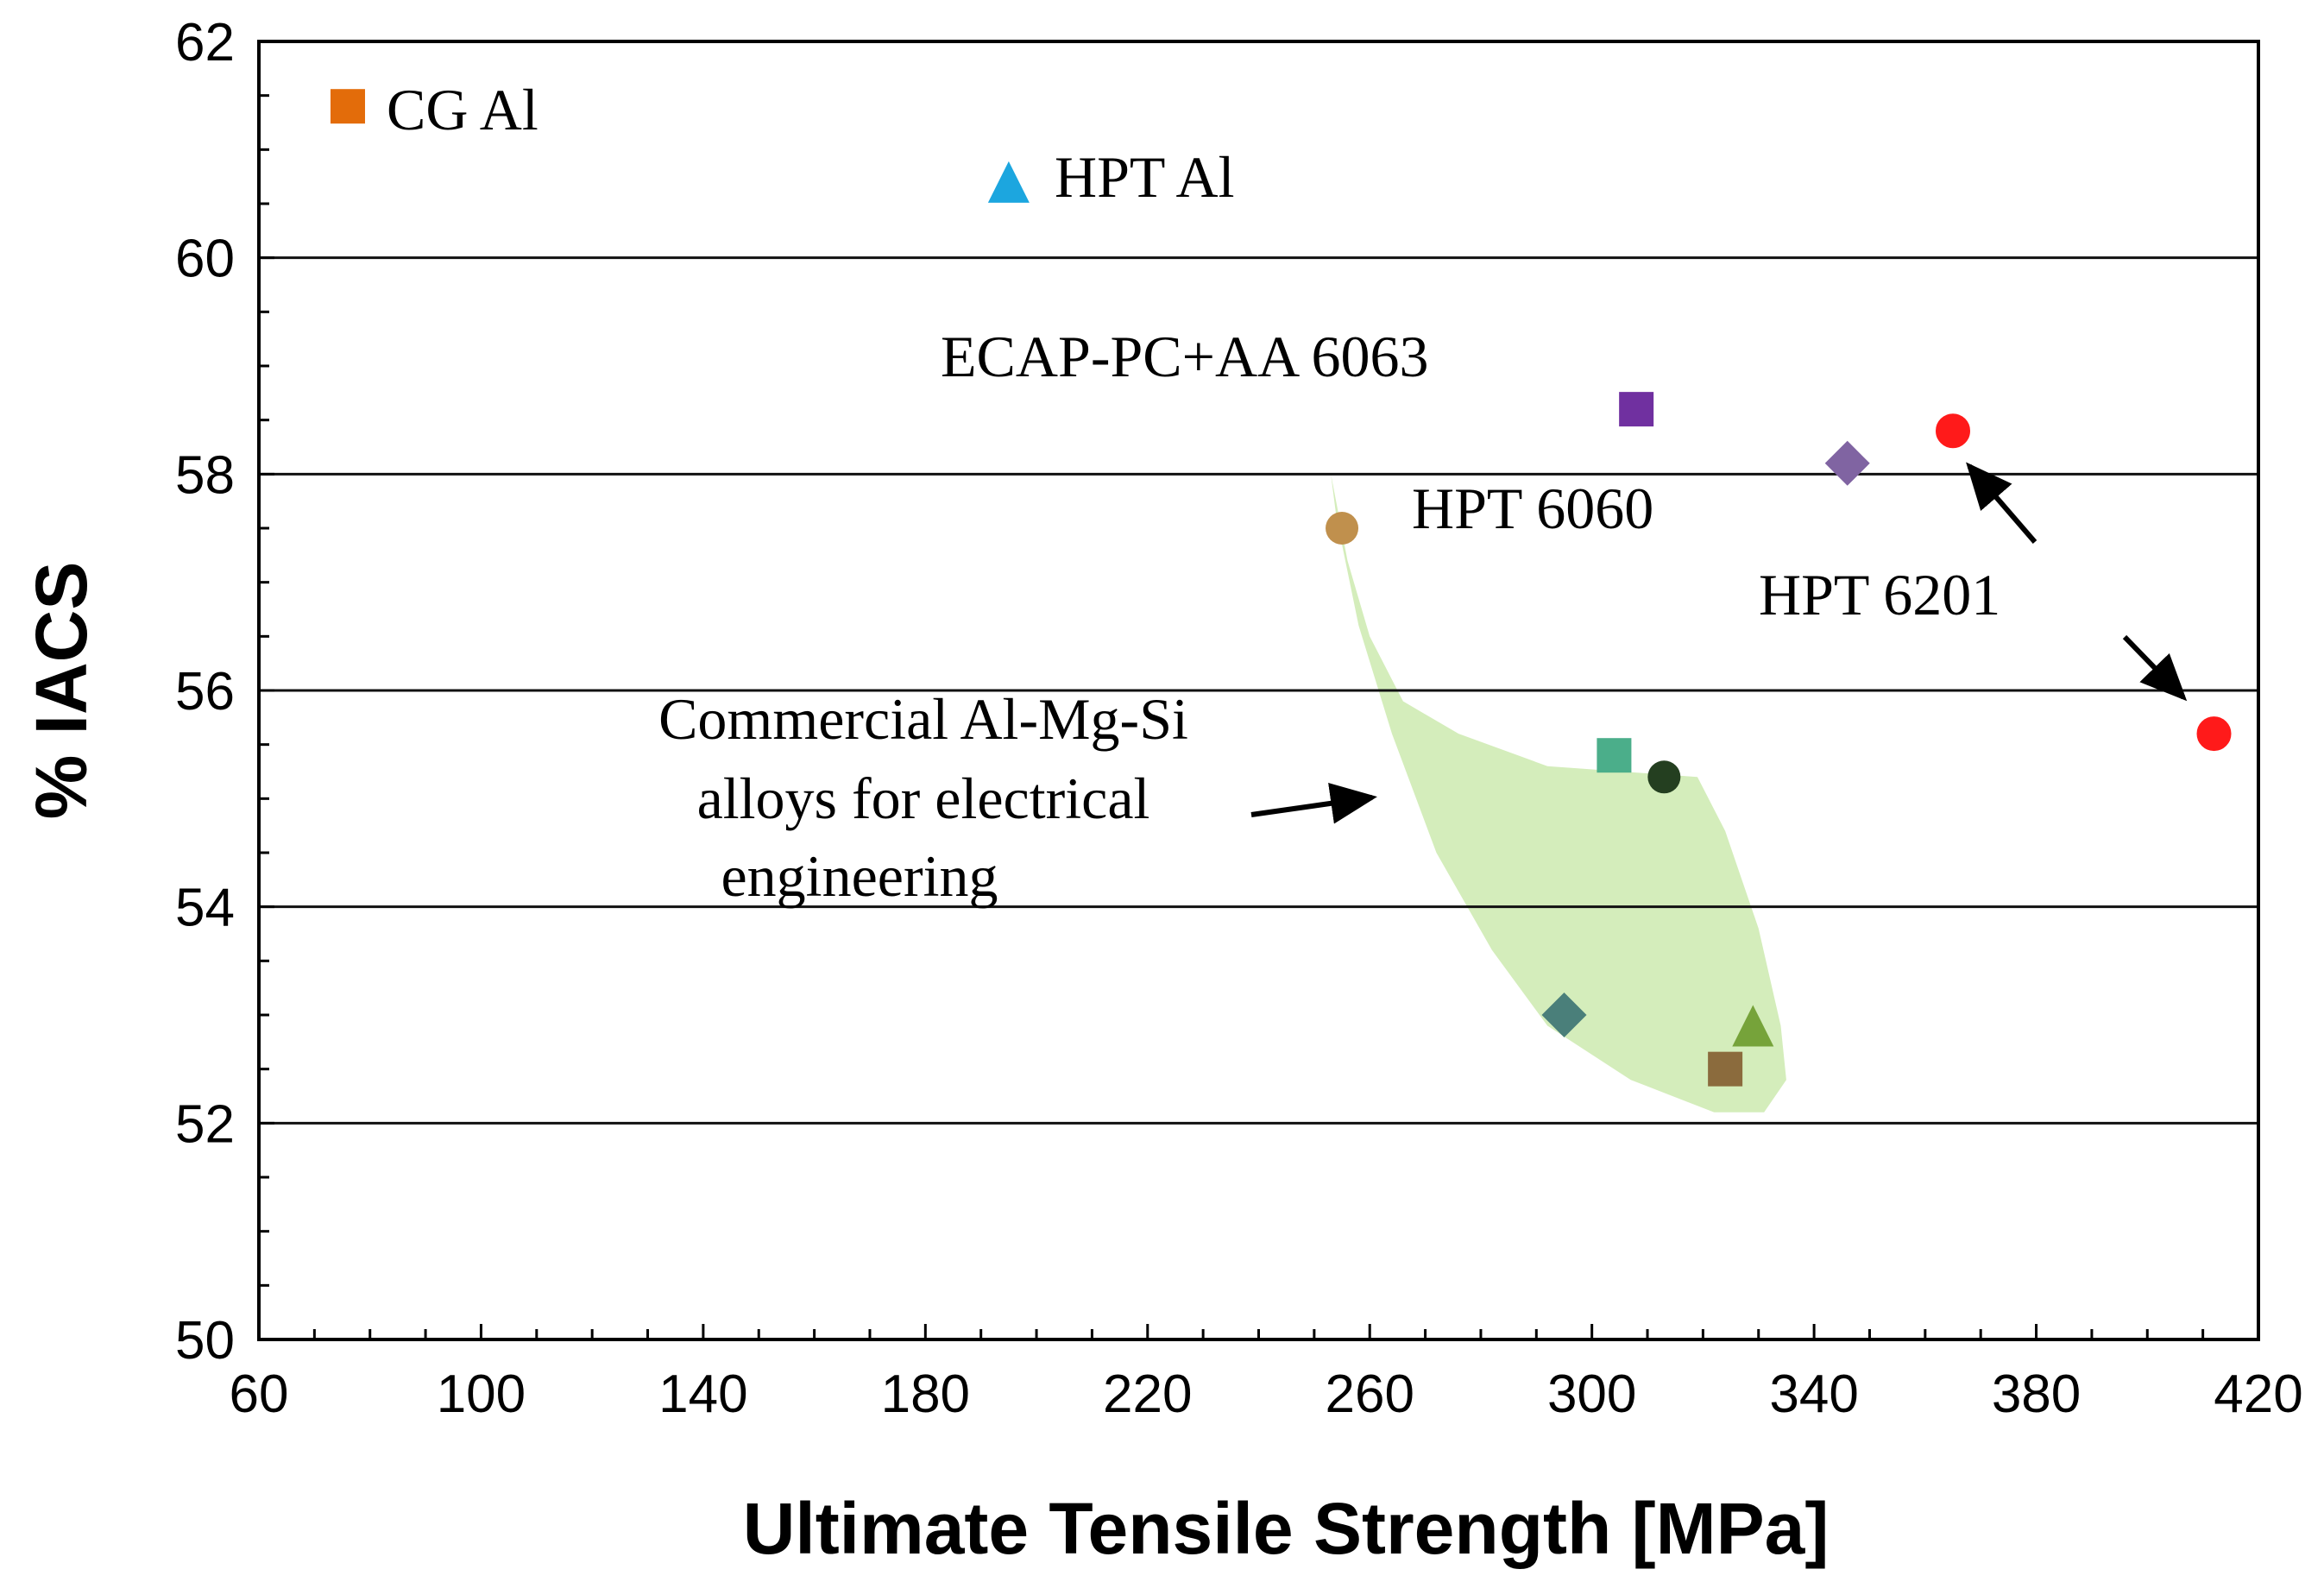 This screenshot has width=2324, height=1582. What do you see at coordinates (205, 1124) in the screenshot?
I see `y-tick-label-52: 52` at bounding box center [205, 1124].